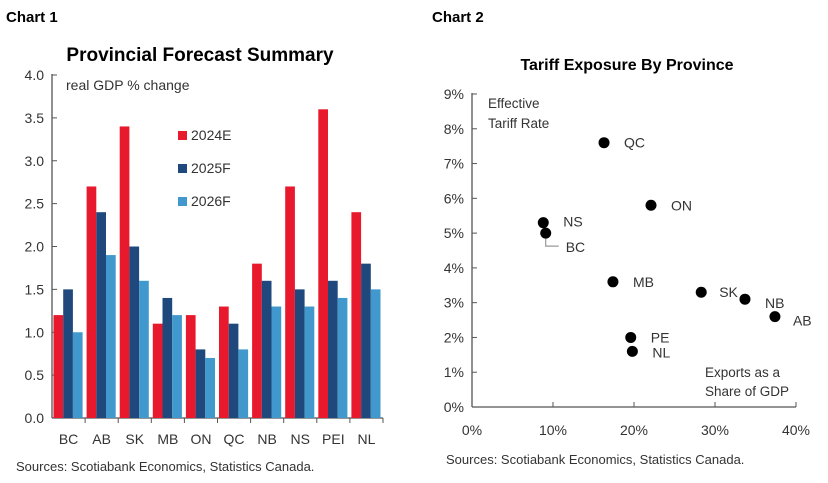 This screenshot has height=483, width=828. What do you see at coordinates (211, 168) in the screenshot?
I see `legend-label: 2025F` at bounding box center [211, 168].